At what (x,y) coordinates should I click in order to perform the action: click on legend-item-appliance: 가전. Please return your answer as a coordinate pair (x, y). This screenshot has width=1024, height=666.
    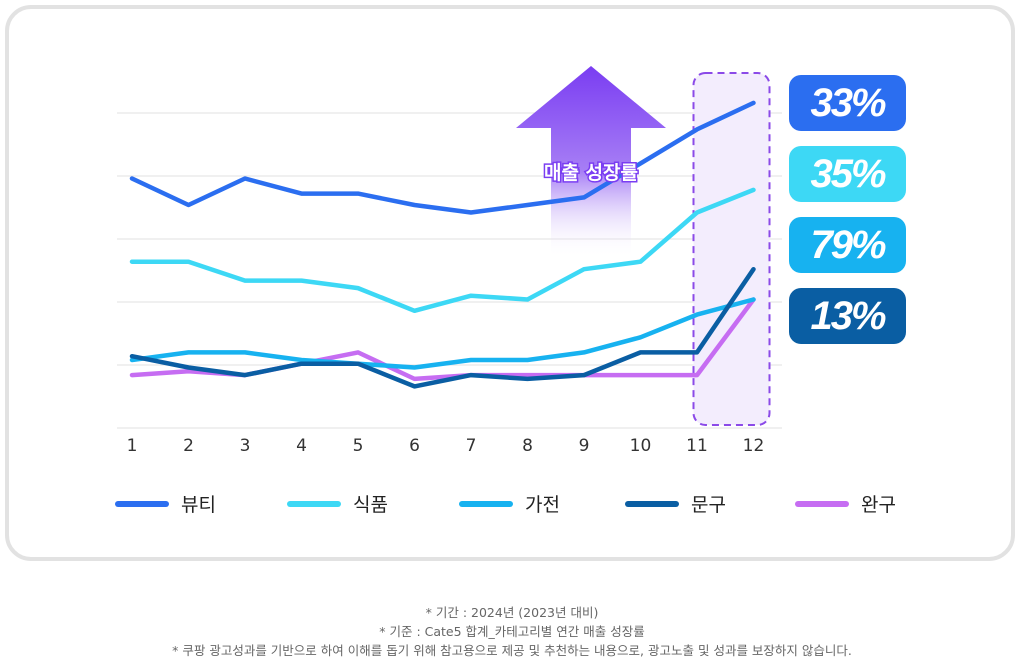
    Looking at the image, I should click on (509, 503).